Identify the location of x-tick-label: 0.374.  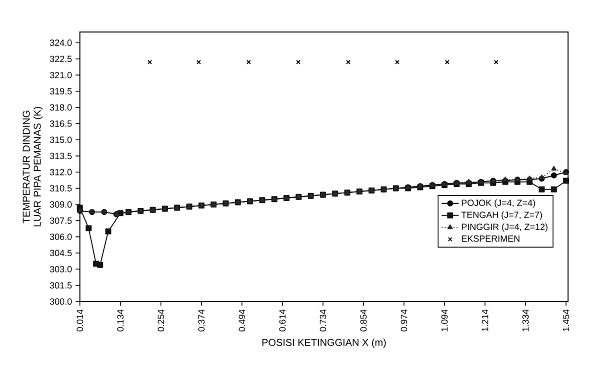
(201, 320).